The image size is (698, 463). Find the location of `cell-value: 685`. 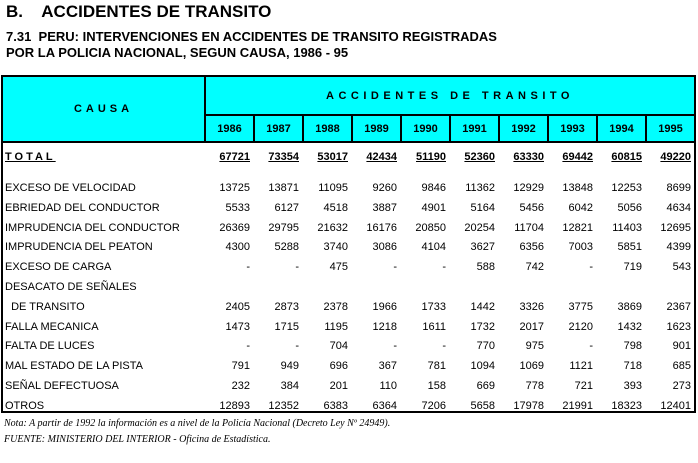

cell-value: 685 is located at coordinates (681, 366).